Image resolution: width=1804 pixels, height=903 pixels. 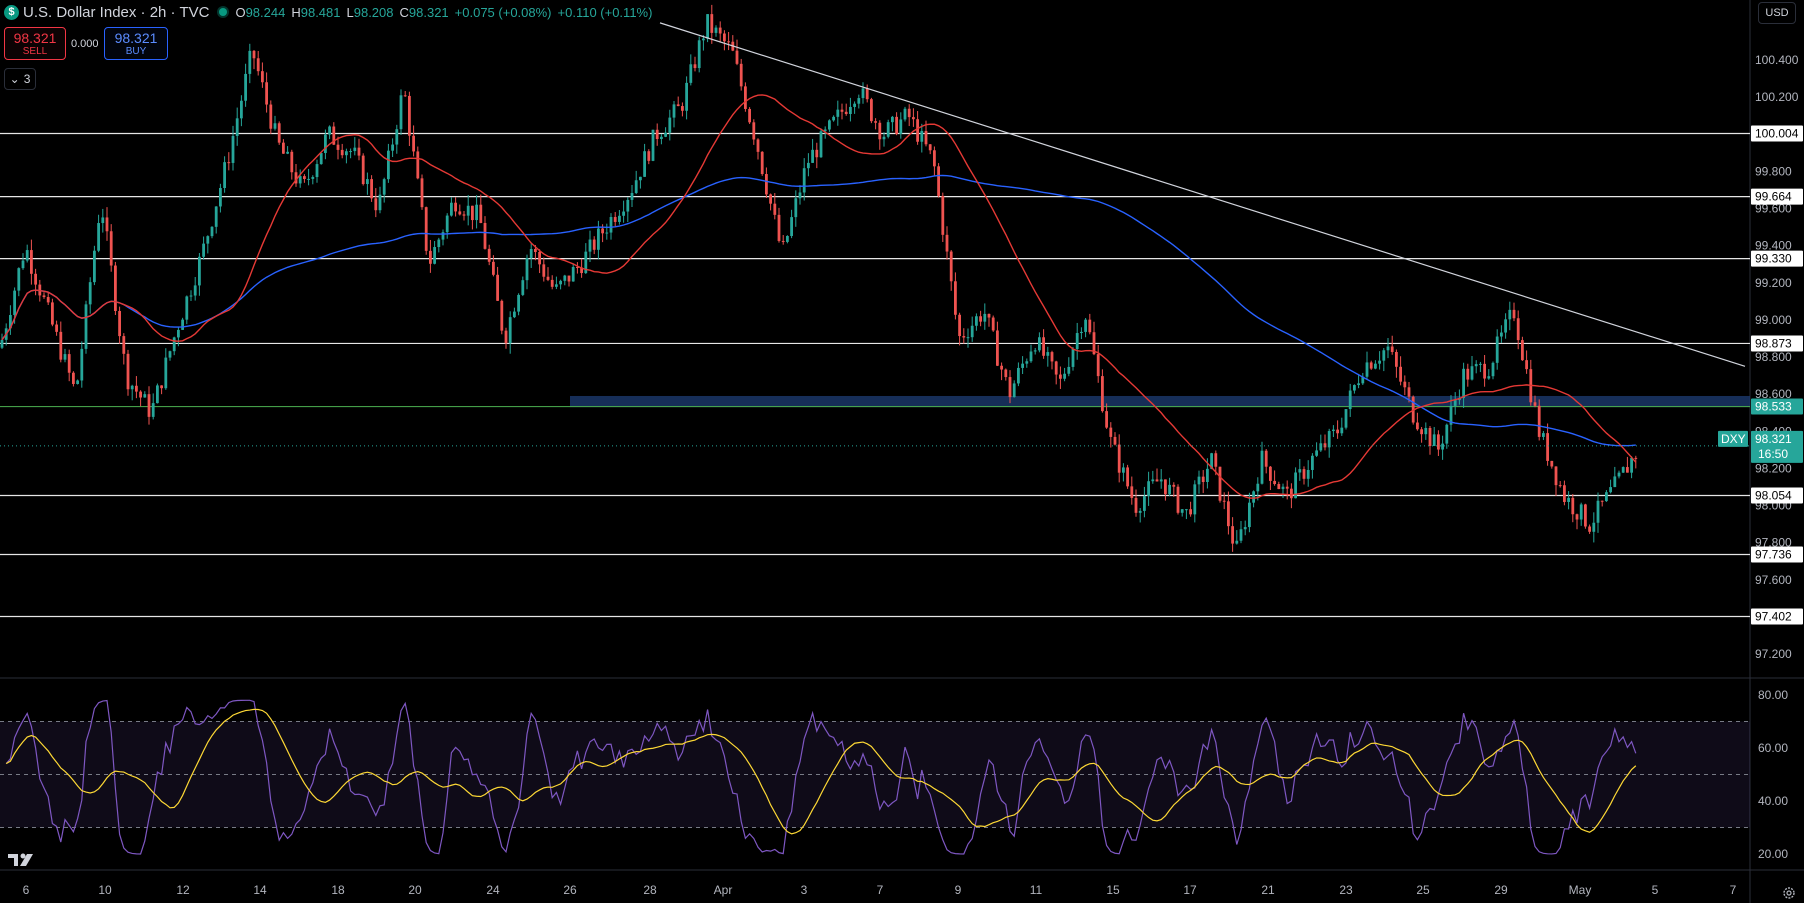 What do you see at coordinates (1268, 890) in the screenshot?
I see `time-tick-label: 21` at bounding box center [1268, 890].